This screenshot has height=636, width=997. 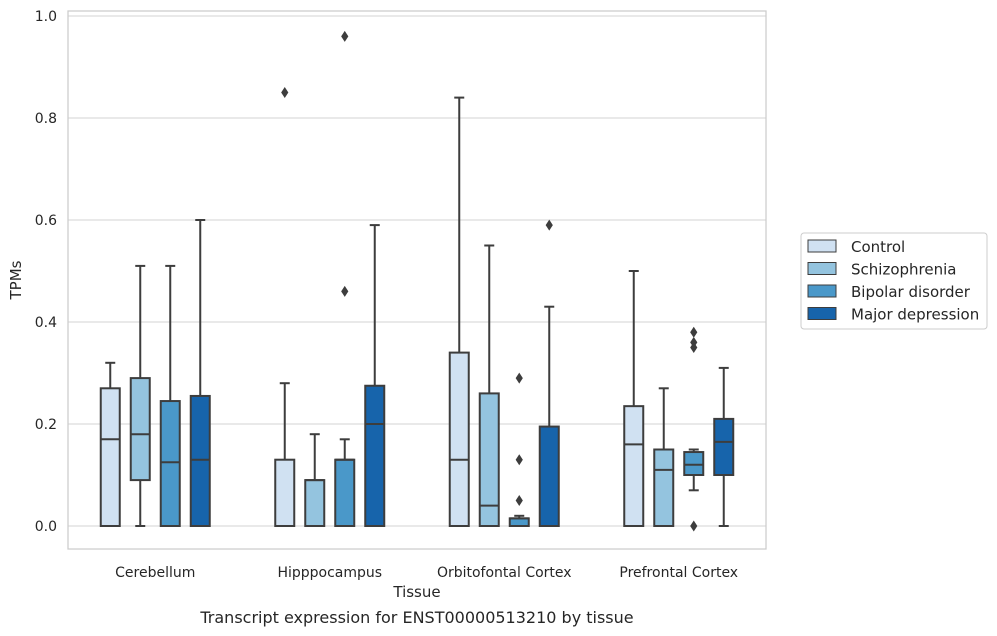 What do you see at coordinates (878, 247) in the screenshot?
I see `legend-entry-label: Control` at bounding box center [878, 247].